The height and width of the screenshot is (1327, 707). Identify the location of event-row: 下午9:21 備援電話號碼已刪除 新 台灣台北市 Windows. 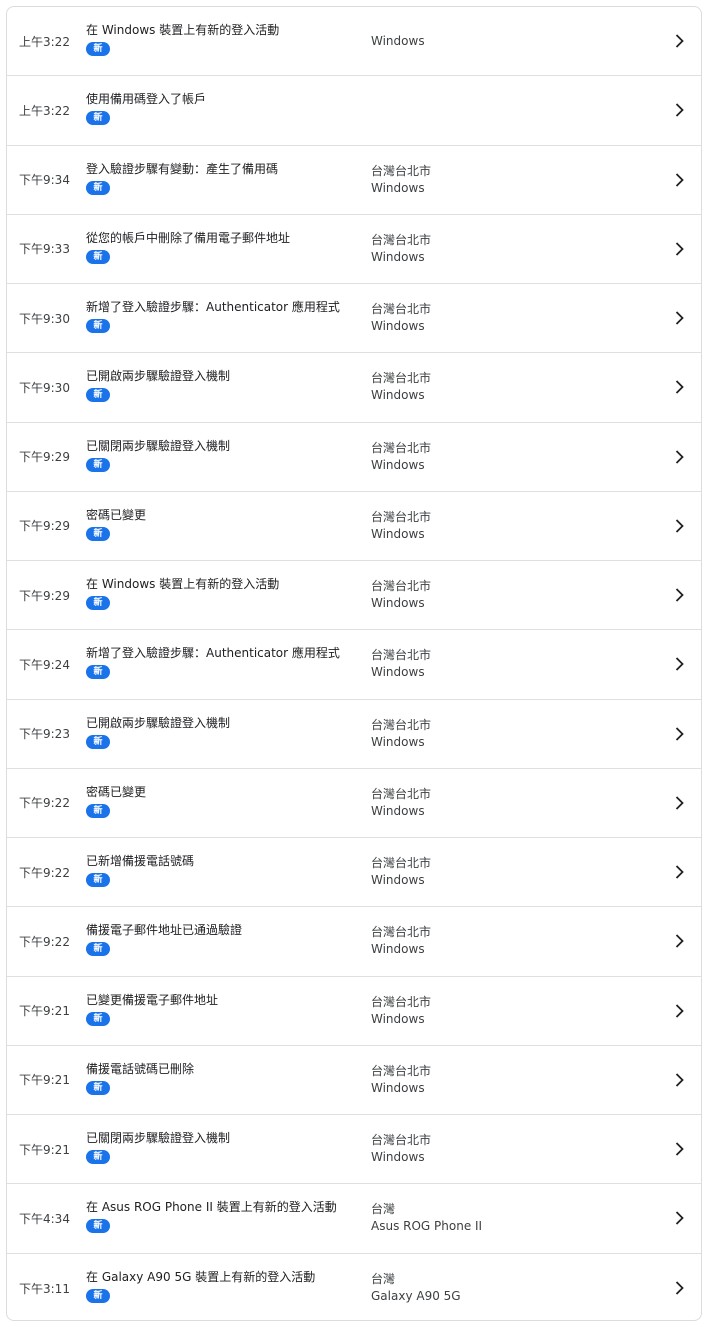
(354, 1080).